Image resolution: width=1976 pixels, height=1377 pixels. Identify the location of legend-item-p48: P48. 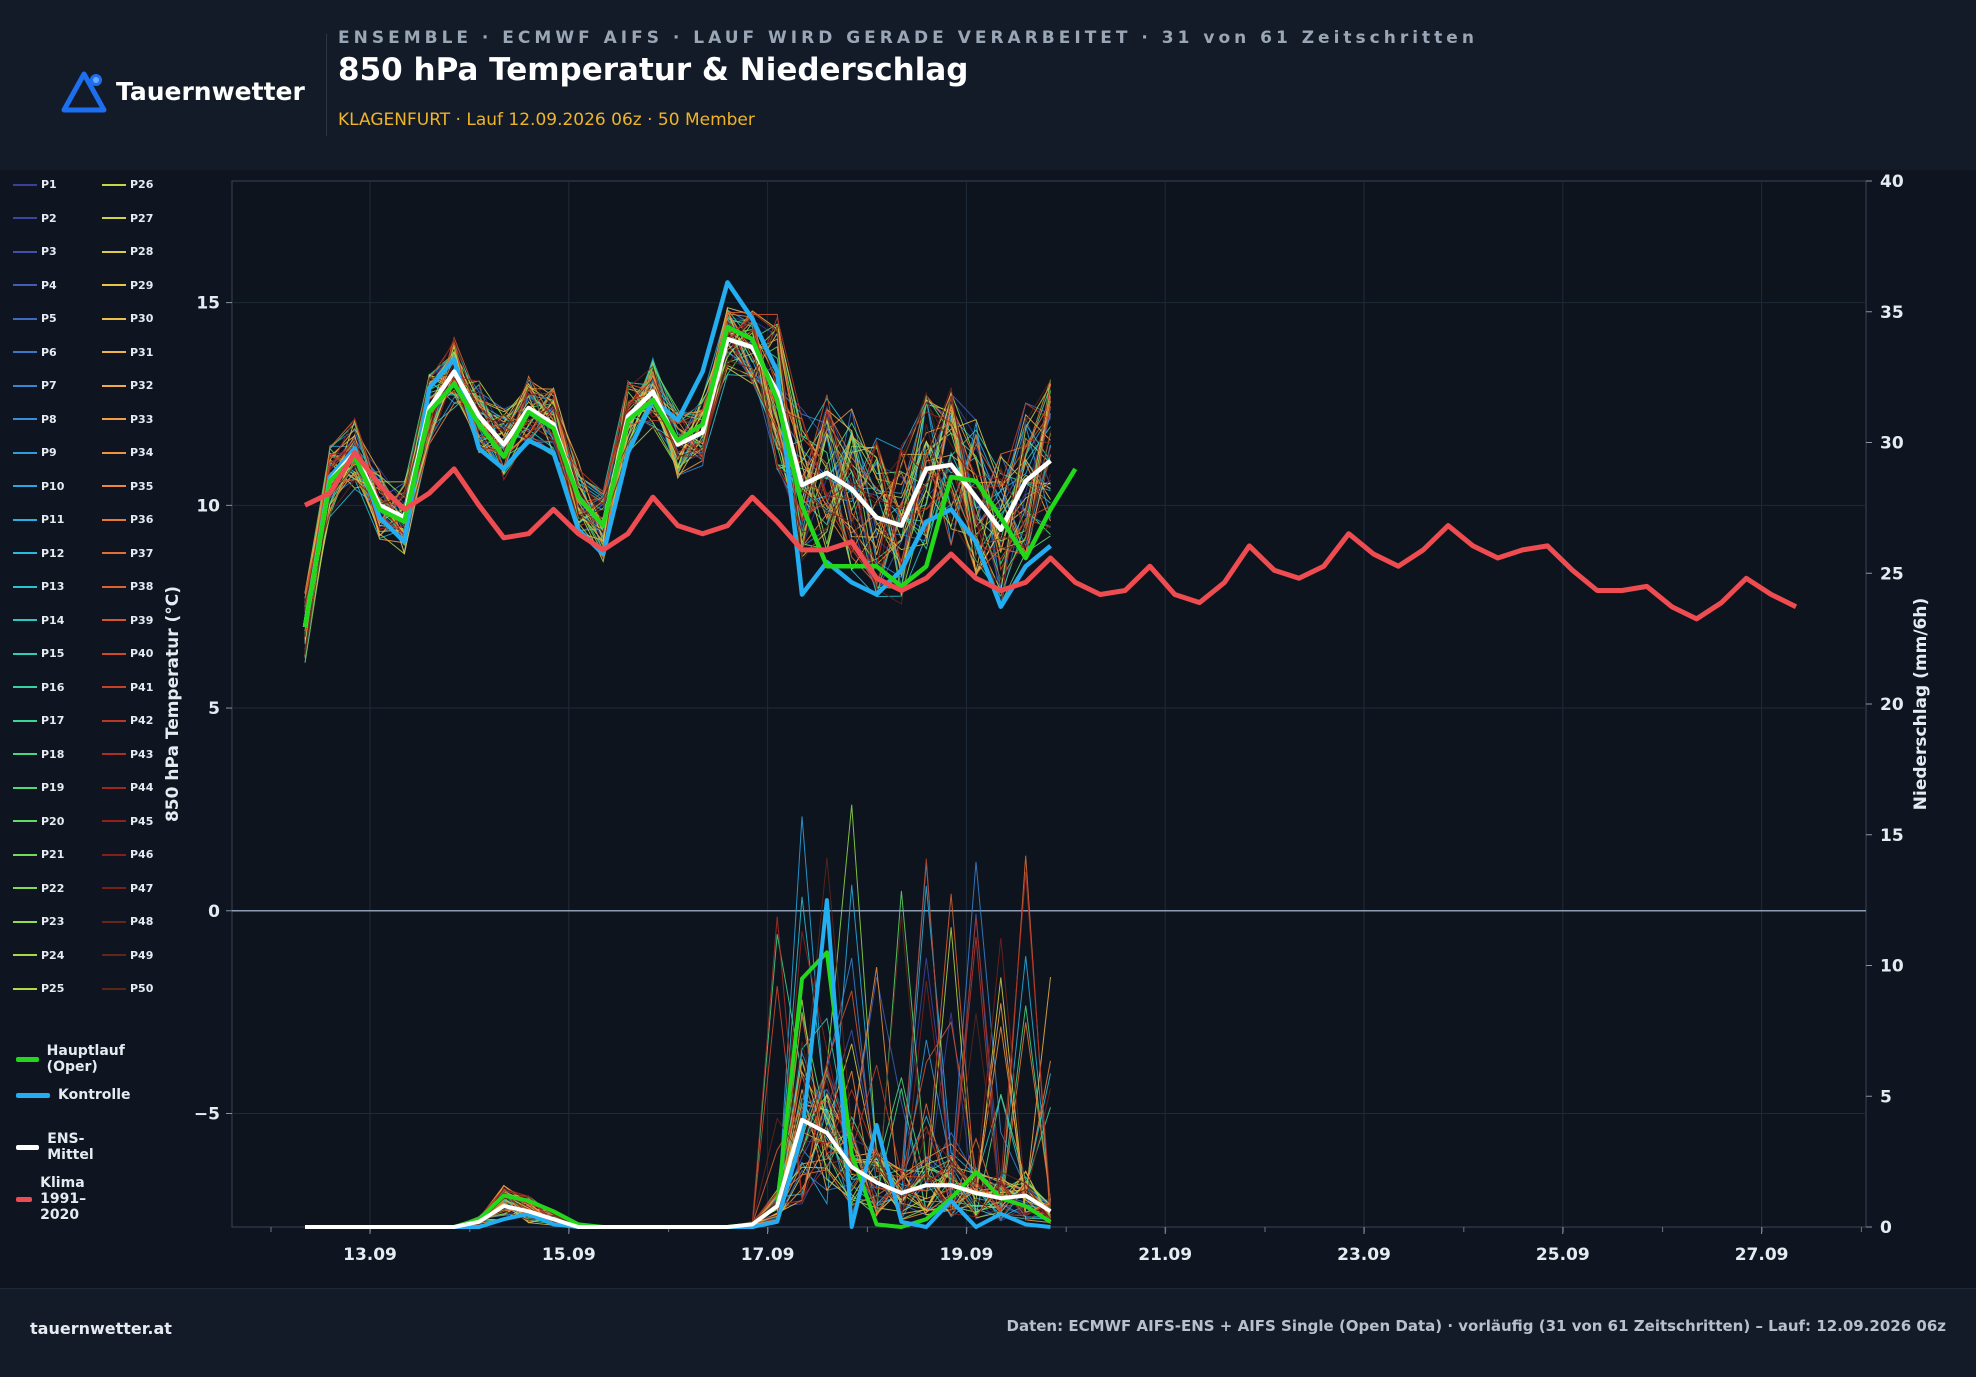
(127, 921).